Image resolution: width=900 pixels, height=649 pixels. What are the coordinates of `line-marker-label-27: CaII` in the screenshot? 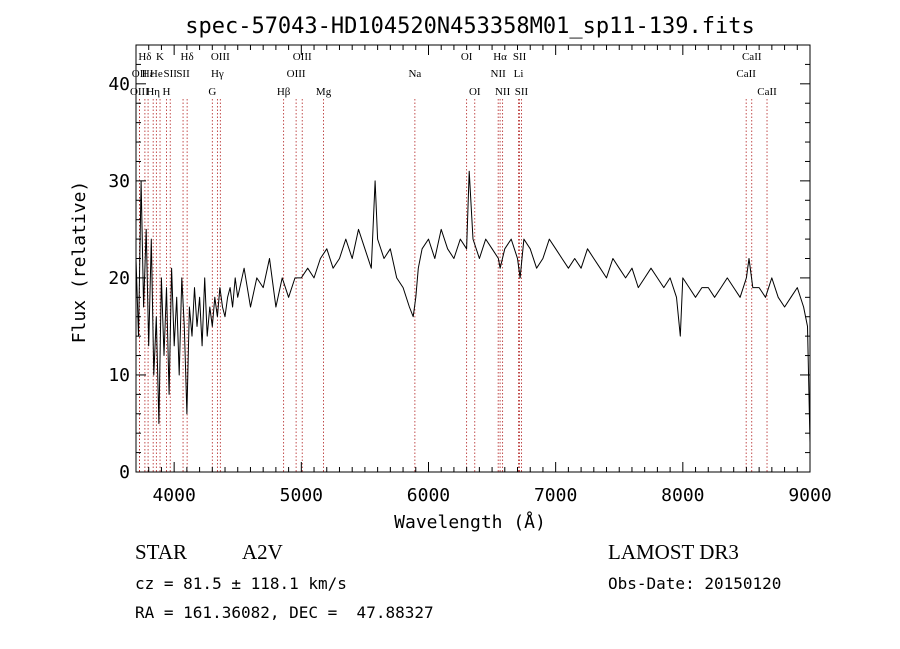 It's located at (752, 57).